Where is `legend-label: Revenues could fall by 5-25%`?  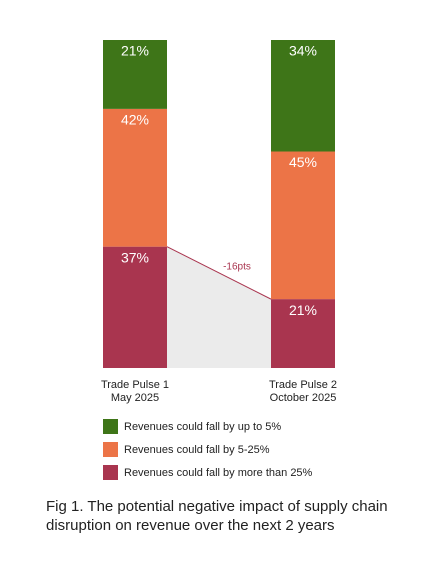
legend-label: Revenues could fall by 5-25% is located at coordinates (197, 450).